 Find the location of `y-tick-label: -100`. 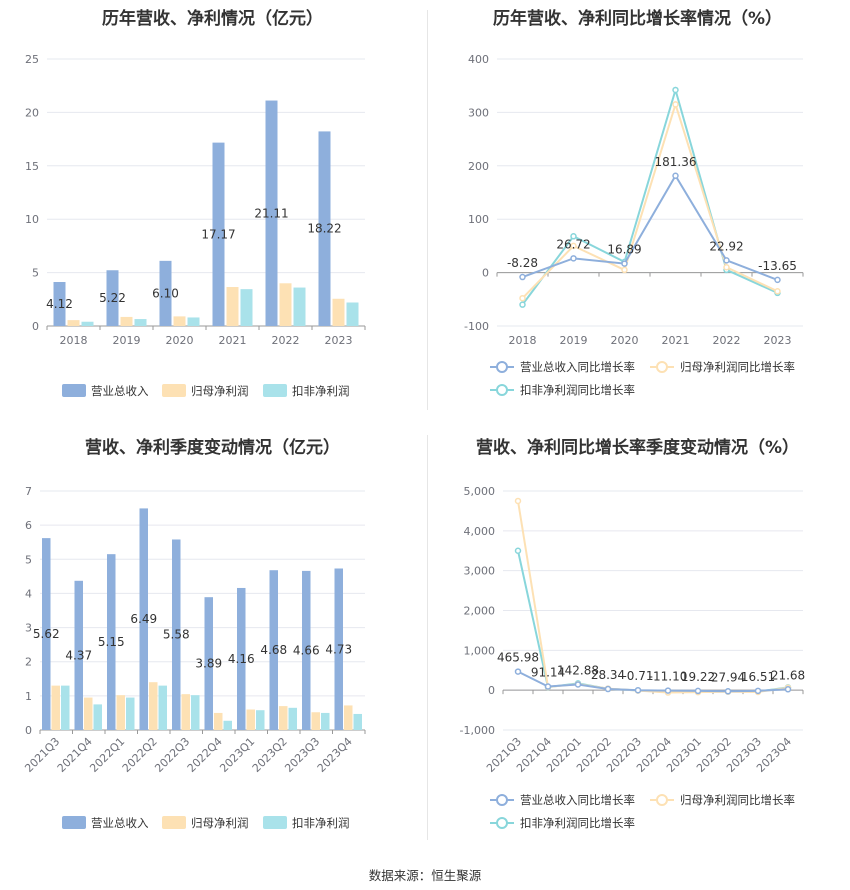

y-tick-label: -100 is located at coordinates (476, 326).